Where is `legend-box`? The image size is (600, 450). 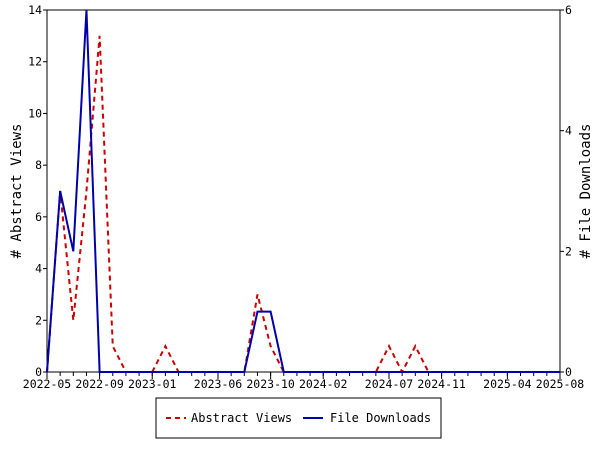
legend-box is located at coordinates (298, 418).